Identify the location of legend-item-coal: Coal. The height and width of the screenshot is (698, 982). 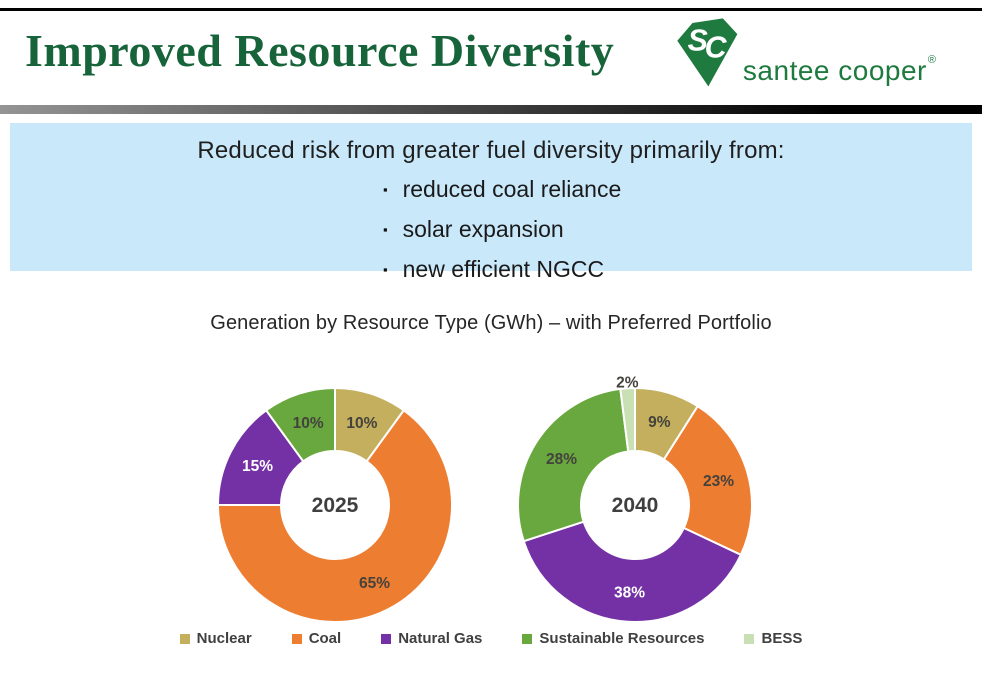
(316, 638).